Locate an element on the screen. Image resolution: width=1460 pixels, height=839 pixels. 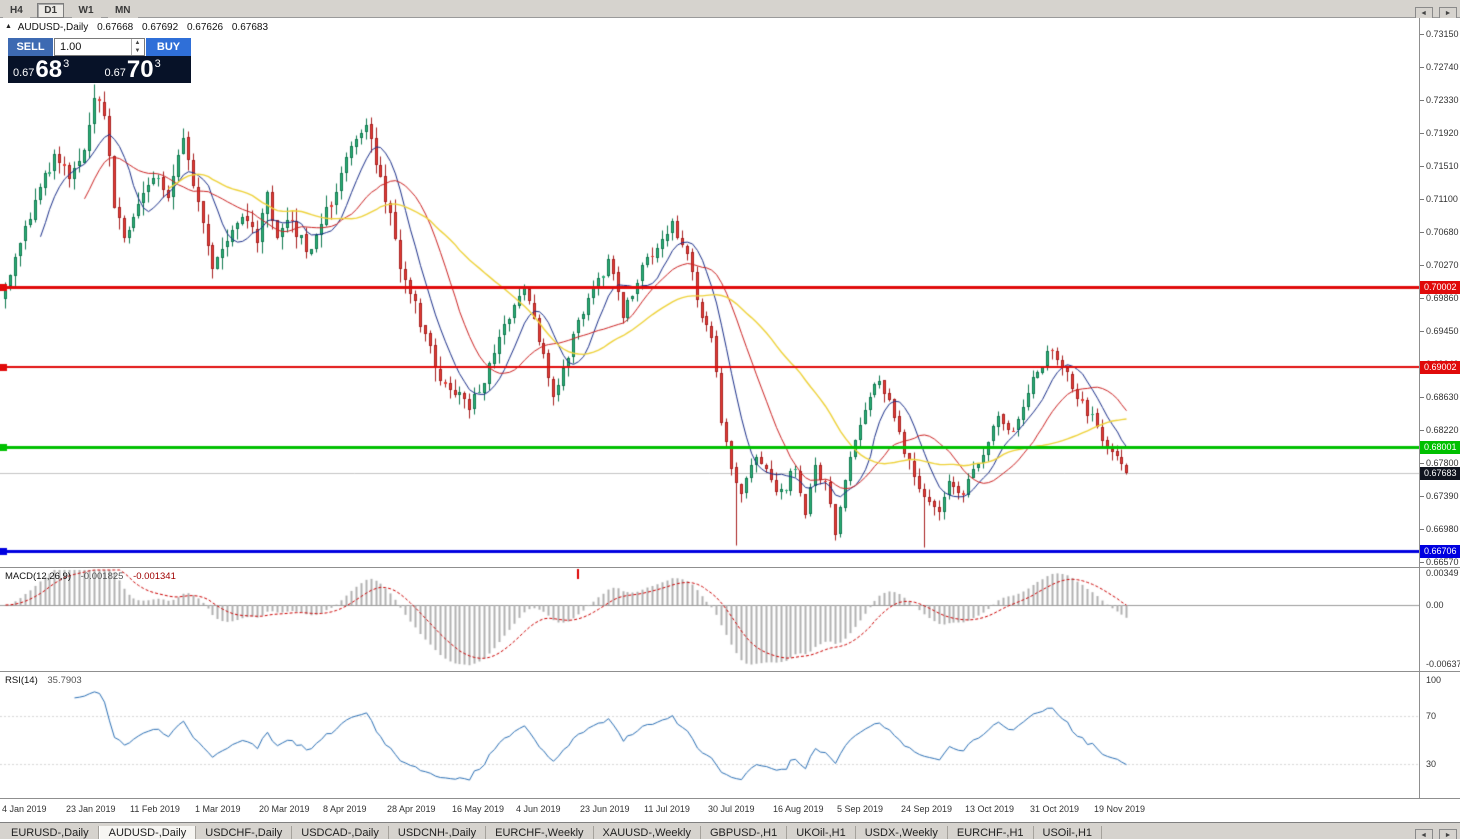
time-axis-label: 16 May 2019 is located at coordinates (478, 809).